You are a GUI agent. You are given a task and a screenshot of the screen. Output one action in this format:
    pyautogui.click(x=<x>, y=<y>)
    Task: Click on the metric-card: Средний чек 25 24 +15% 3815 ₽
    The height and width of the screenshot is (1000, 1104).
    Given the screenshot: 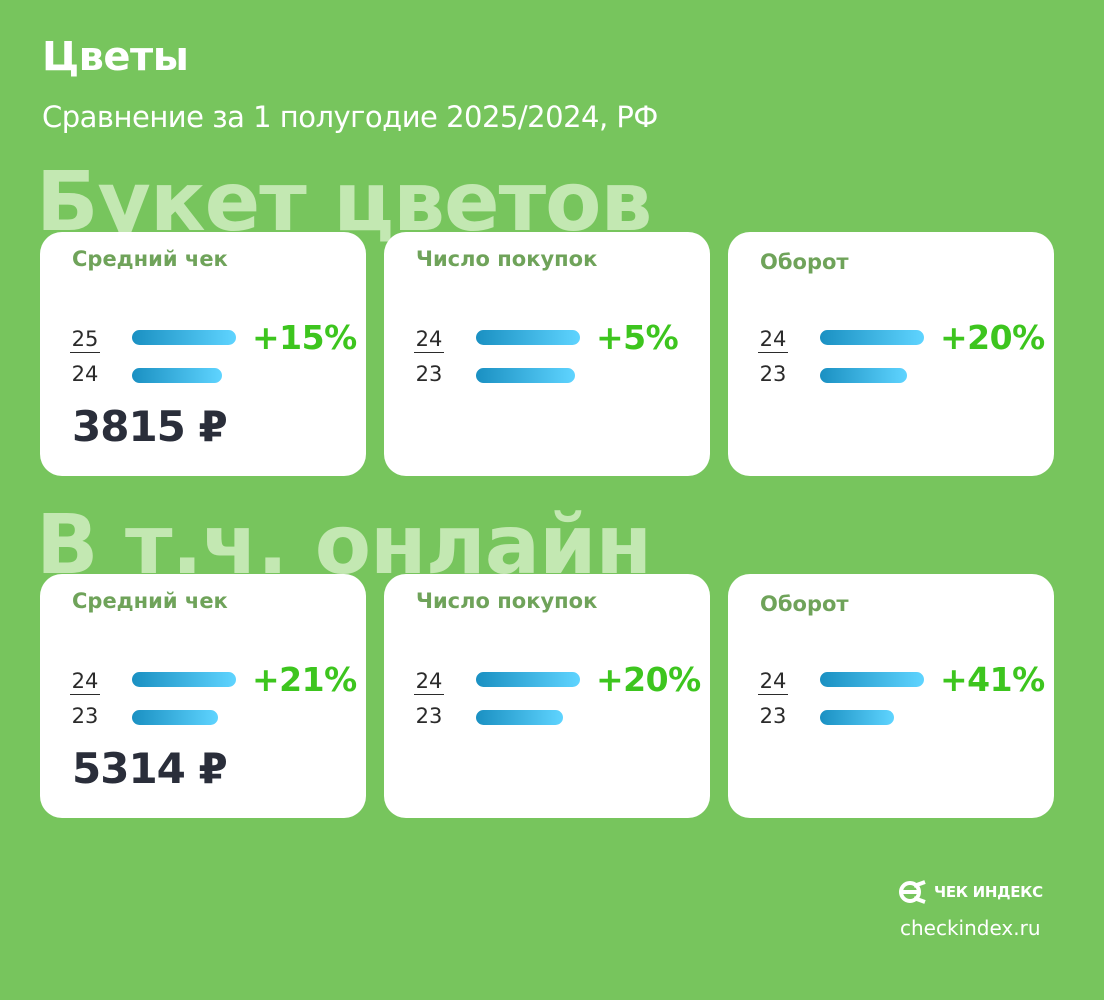 What is the action you would take?
    pyautogui.click(x=203, y=354)
    